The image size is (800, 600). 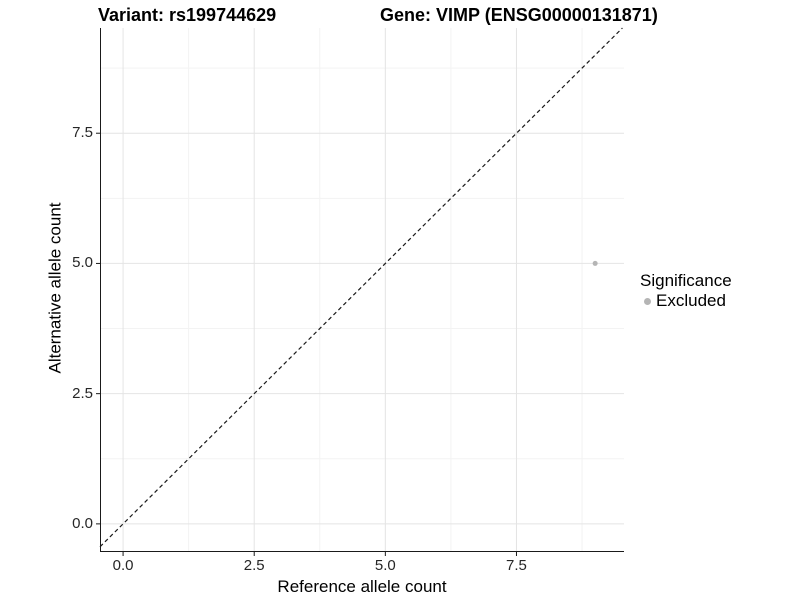 What do you see at coordinates (516, 565) in the screenshot?
I see `x-tick-label: 7.5` at bounding box center [516, 565].